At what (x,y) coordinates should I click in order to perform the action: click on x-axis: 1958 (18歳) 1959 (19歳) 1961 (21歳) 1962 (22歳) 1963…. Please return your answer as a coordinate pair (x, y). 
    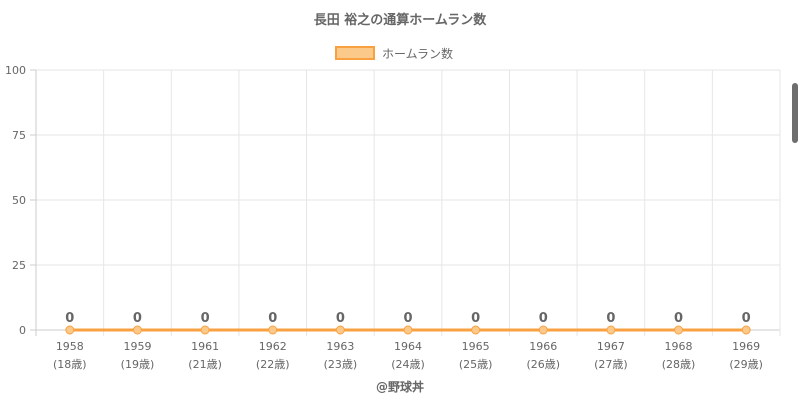
    Looking at the image, I should click on (408, 355).